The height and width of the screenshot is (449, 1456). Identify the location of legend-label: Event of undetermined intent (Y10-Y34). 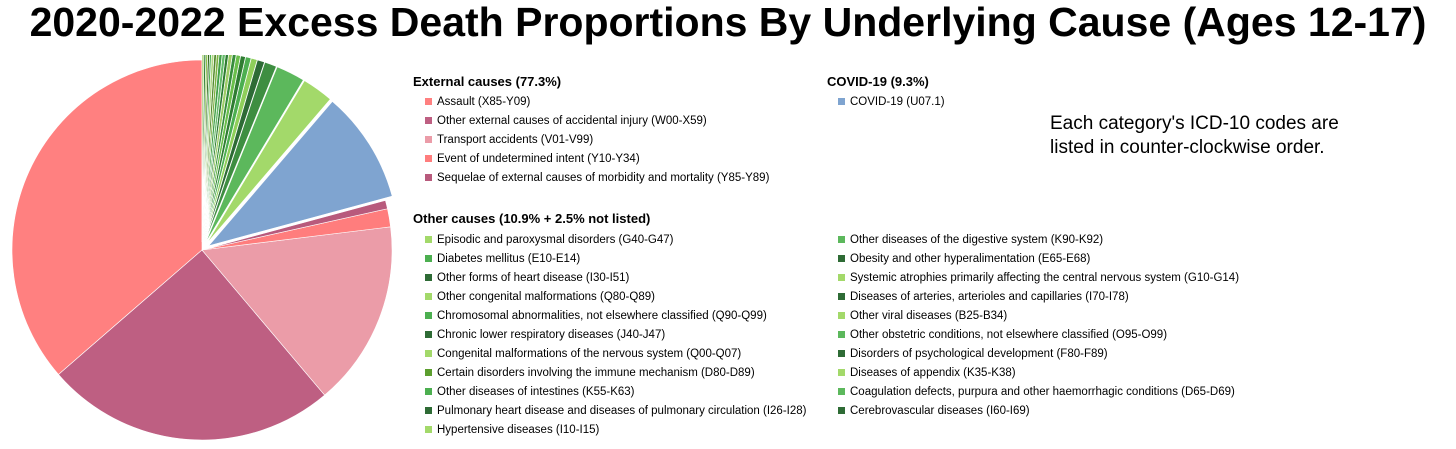
(538, 159).